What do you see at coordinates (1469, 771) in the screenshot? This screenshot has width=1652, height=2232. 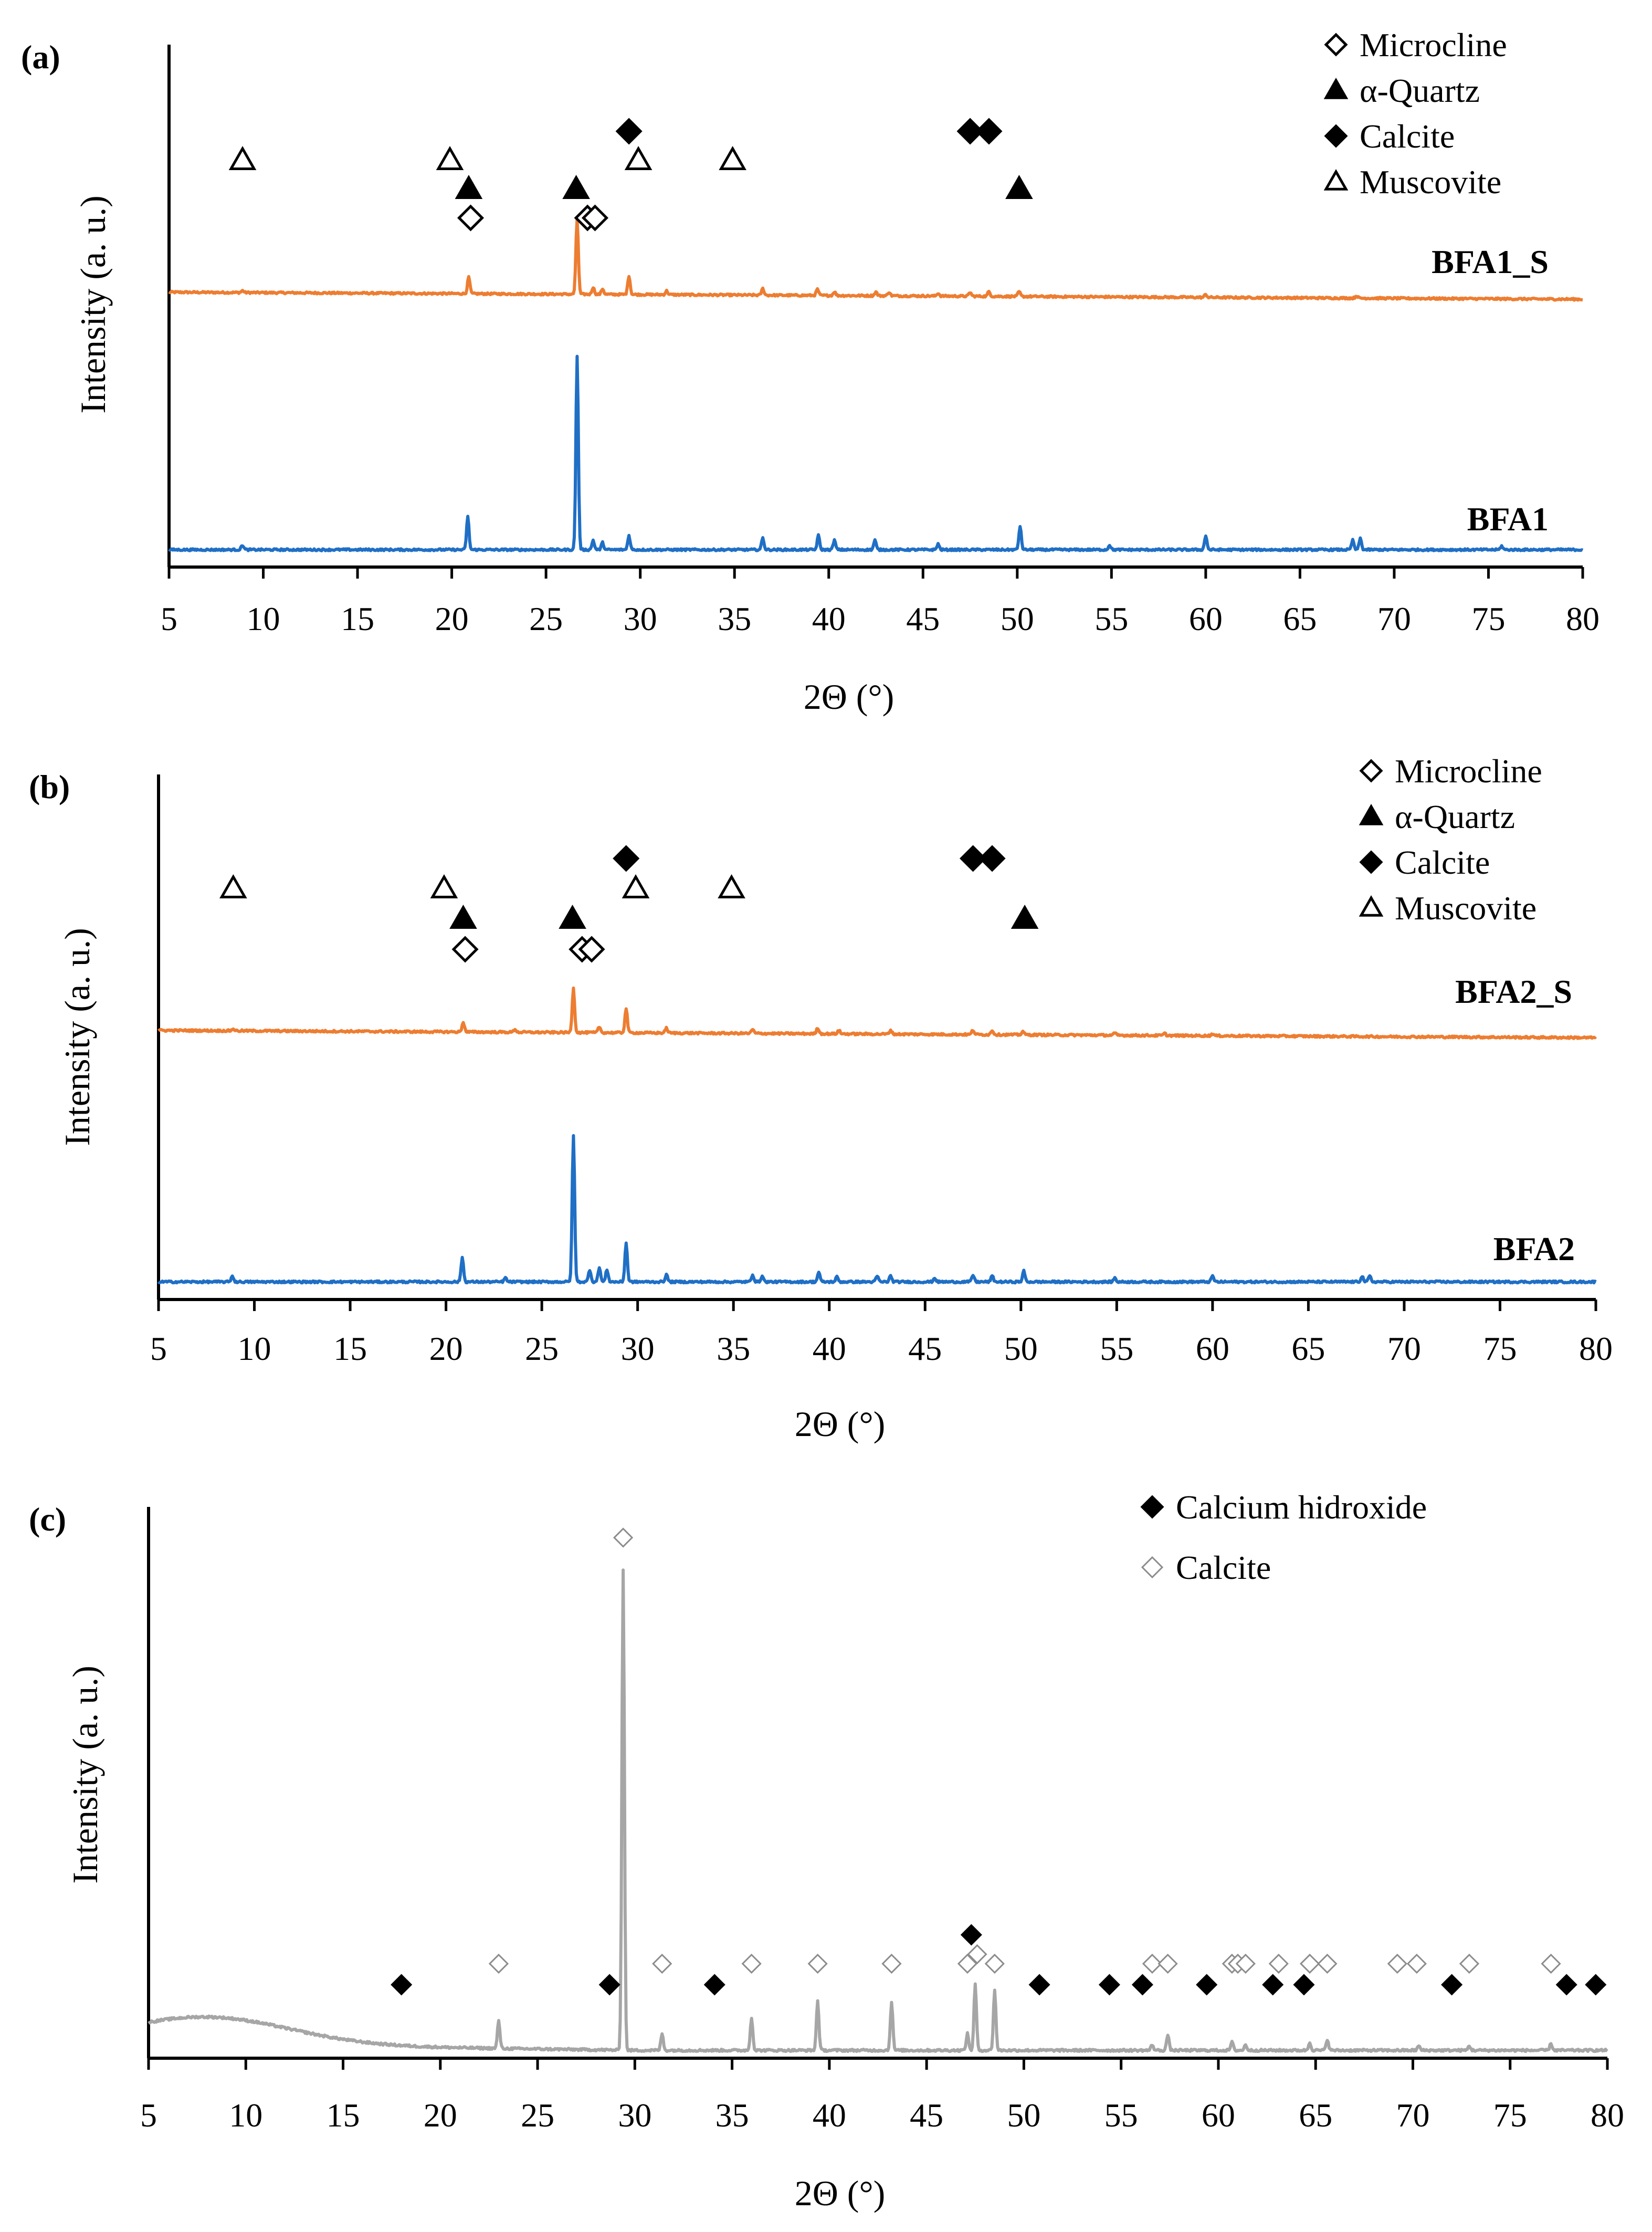 I see `legend-label: Microcline` at bounding box center [1469, 771].